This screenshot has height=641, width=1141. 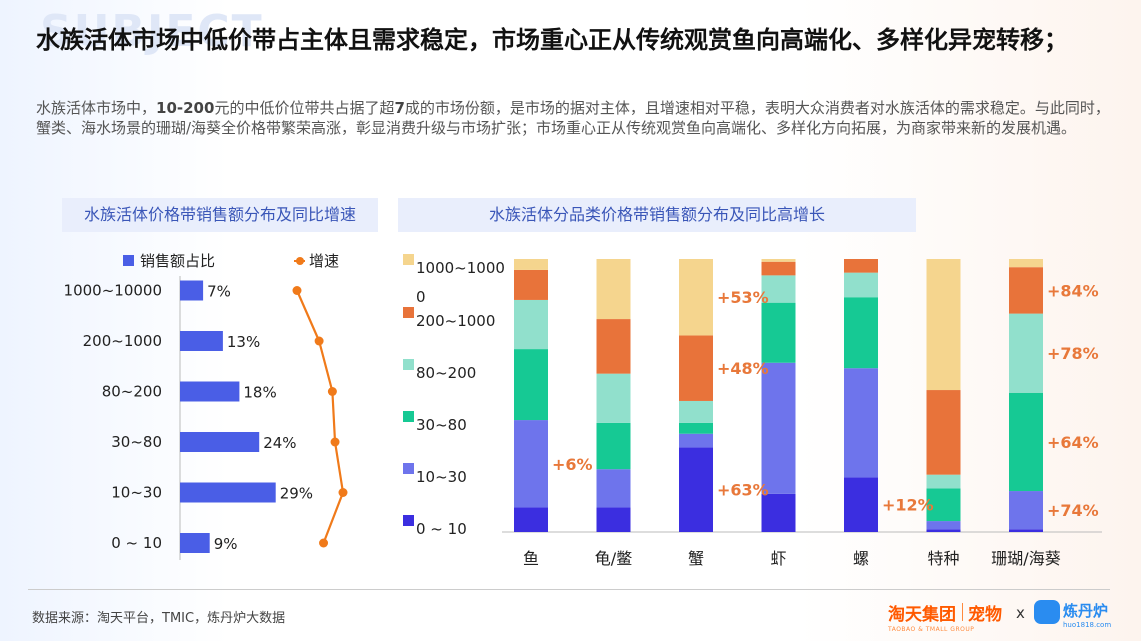 What do you see at coordinates (1020, 613) in the screenshot?
I see `logo-x: x` at bounding box center [1020, 613].